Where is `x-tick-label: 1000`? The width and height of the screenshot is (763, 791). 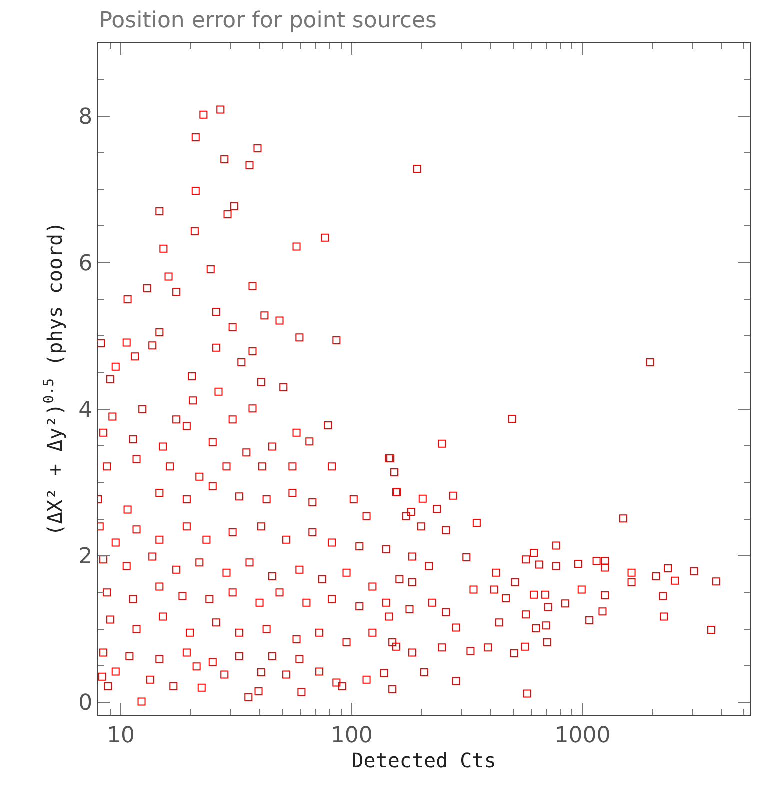 x-tick-label: 1000 is located at coordinates (582, 735).